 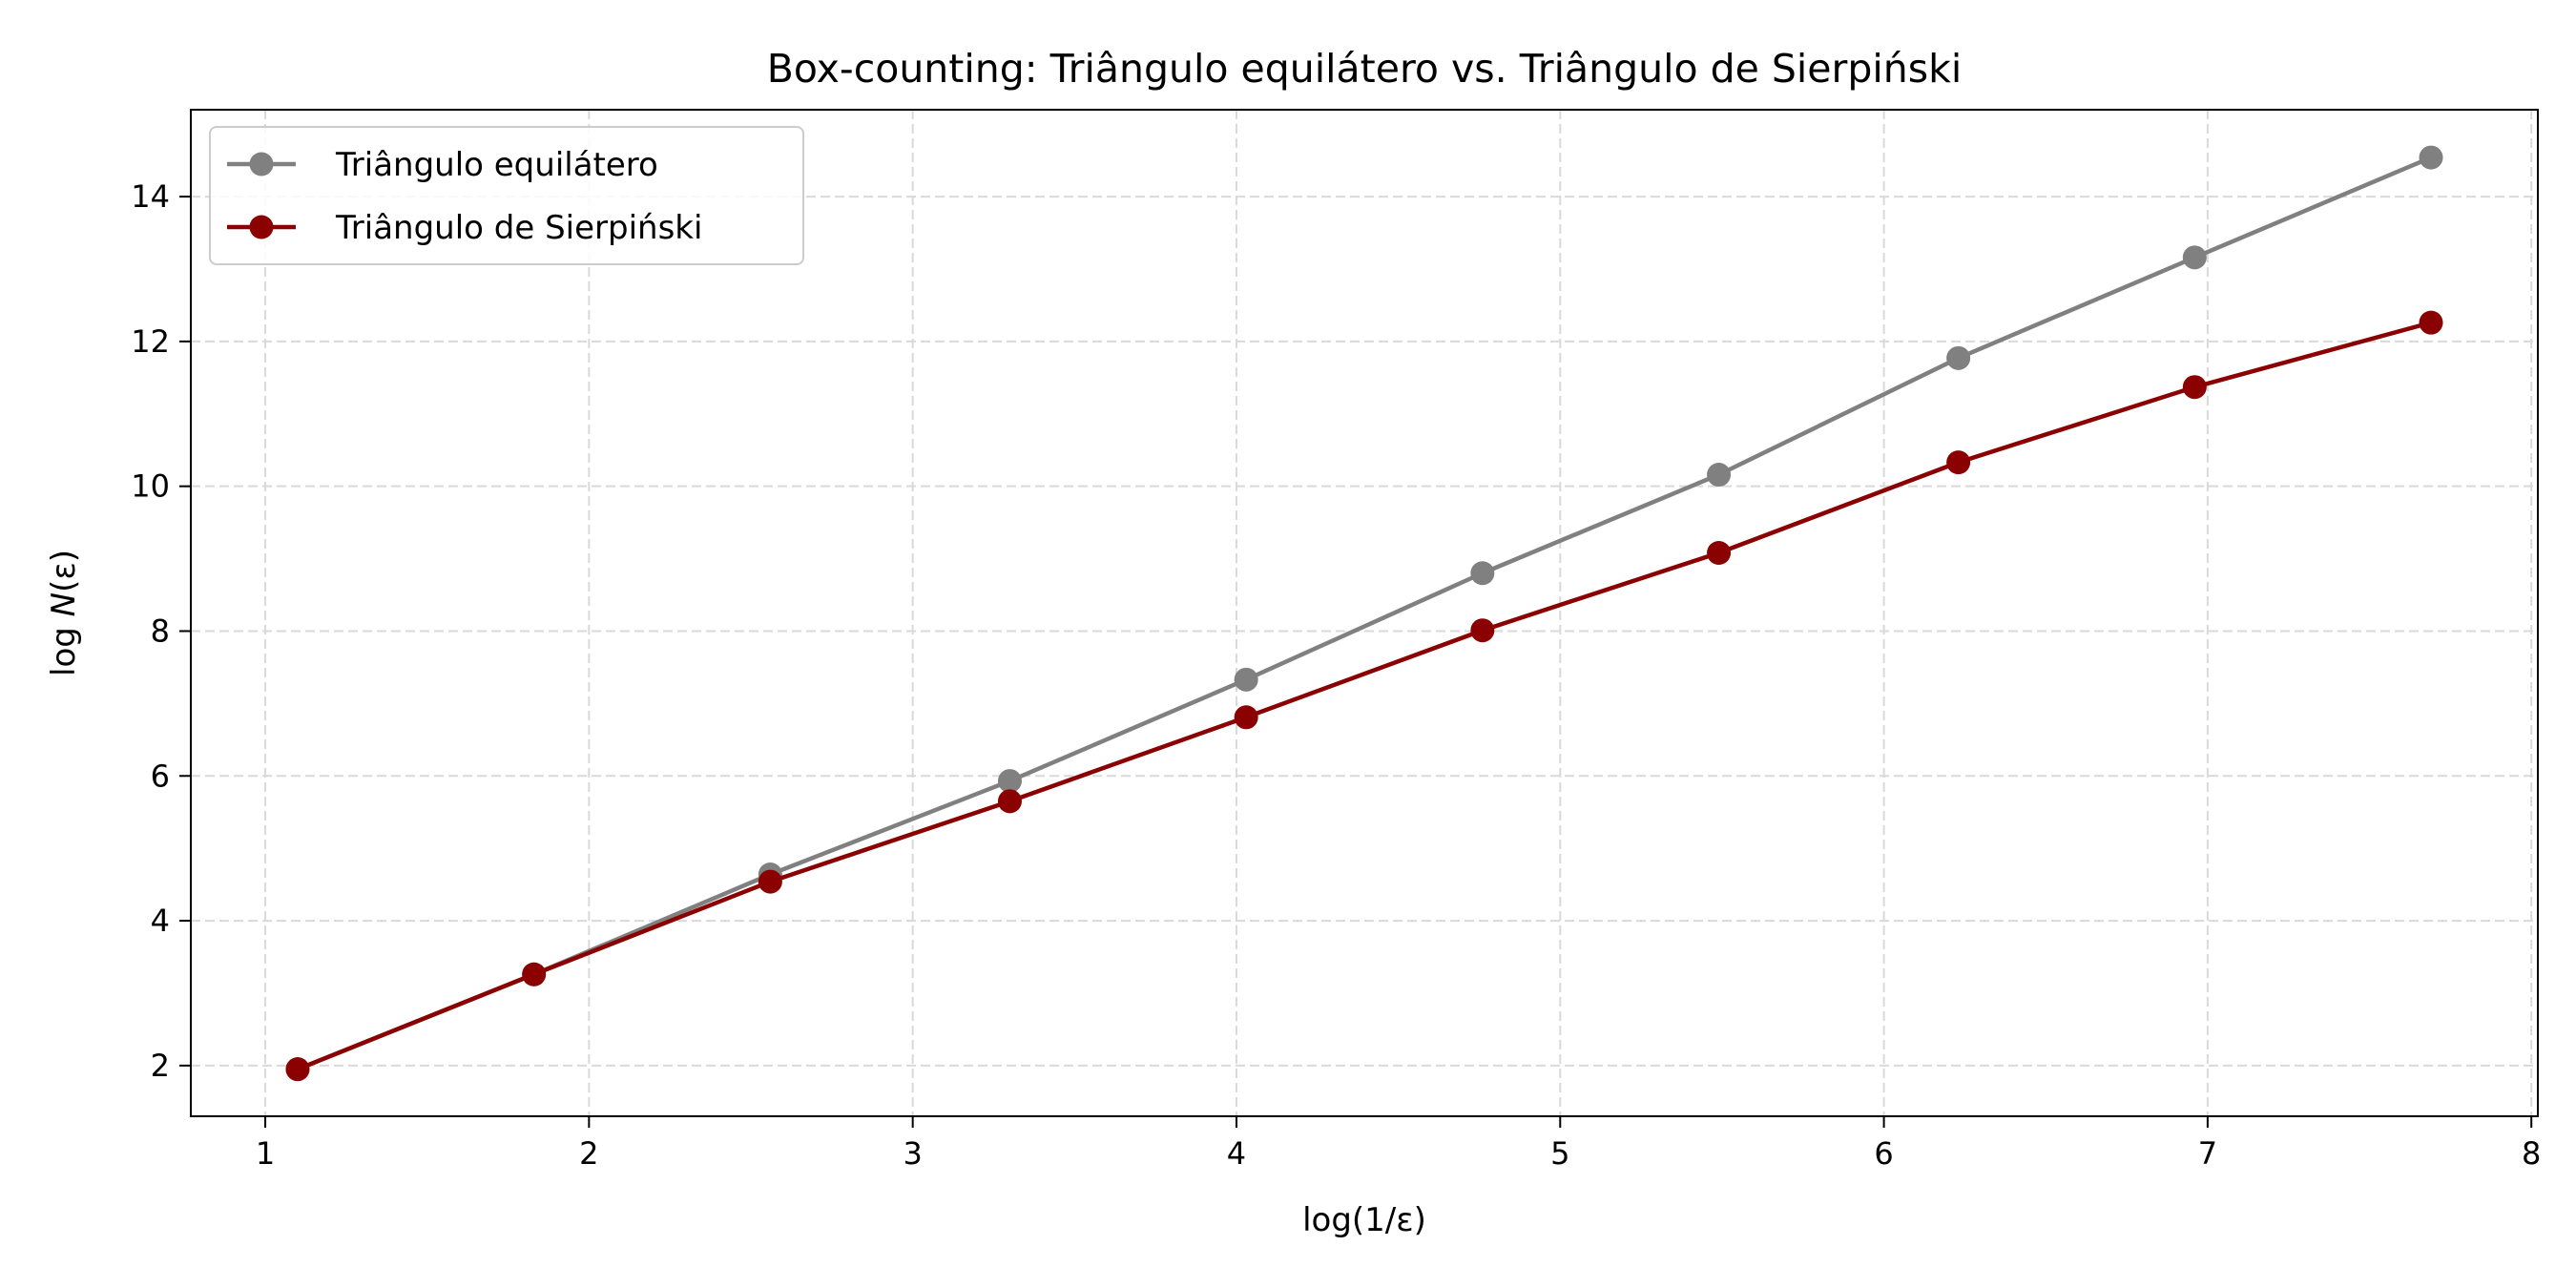 I want to click on y-tick-label: 2, so click(x=160, y=1066).